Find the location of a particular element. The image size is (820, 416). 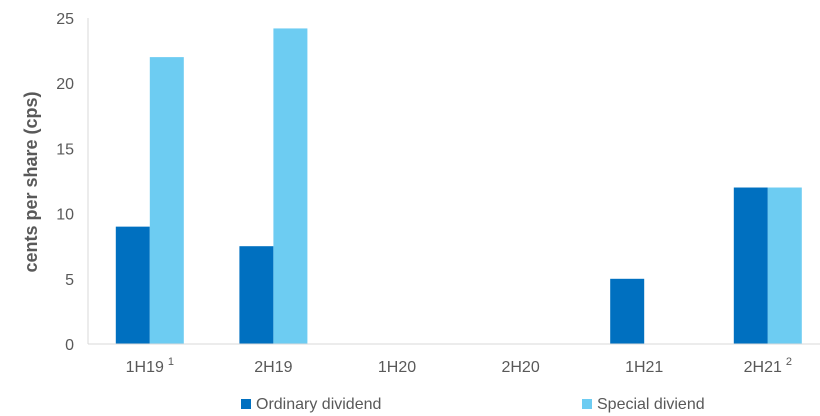

y-tick-label: 25 is located at coordinates (65, 19).